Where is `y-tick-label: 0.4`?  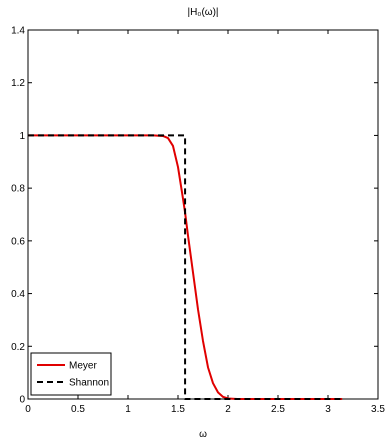
y-tick-label: 0.4 is located at coordinates (18, 294).